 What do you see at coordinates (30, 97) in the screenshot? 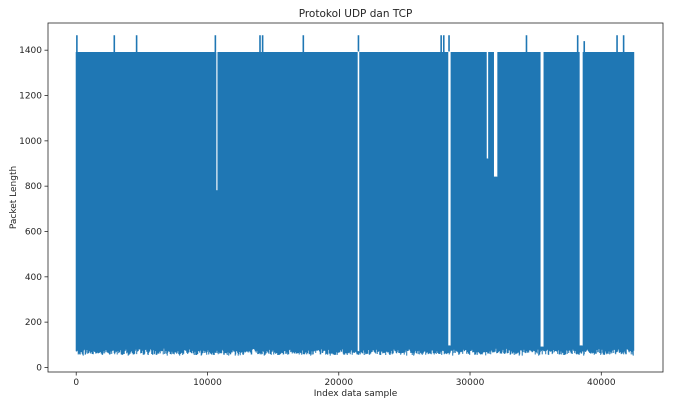
I see `y-tick-label: 1200` at bounding box center [30, 97].